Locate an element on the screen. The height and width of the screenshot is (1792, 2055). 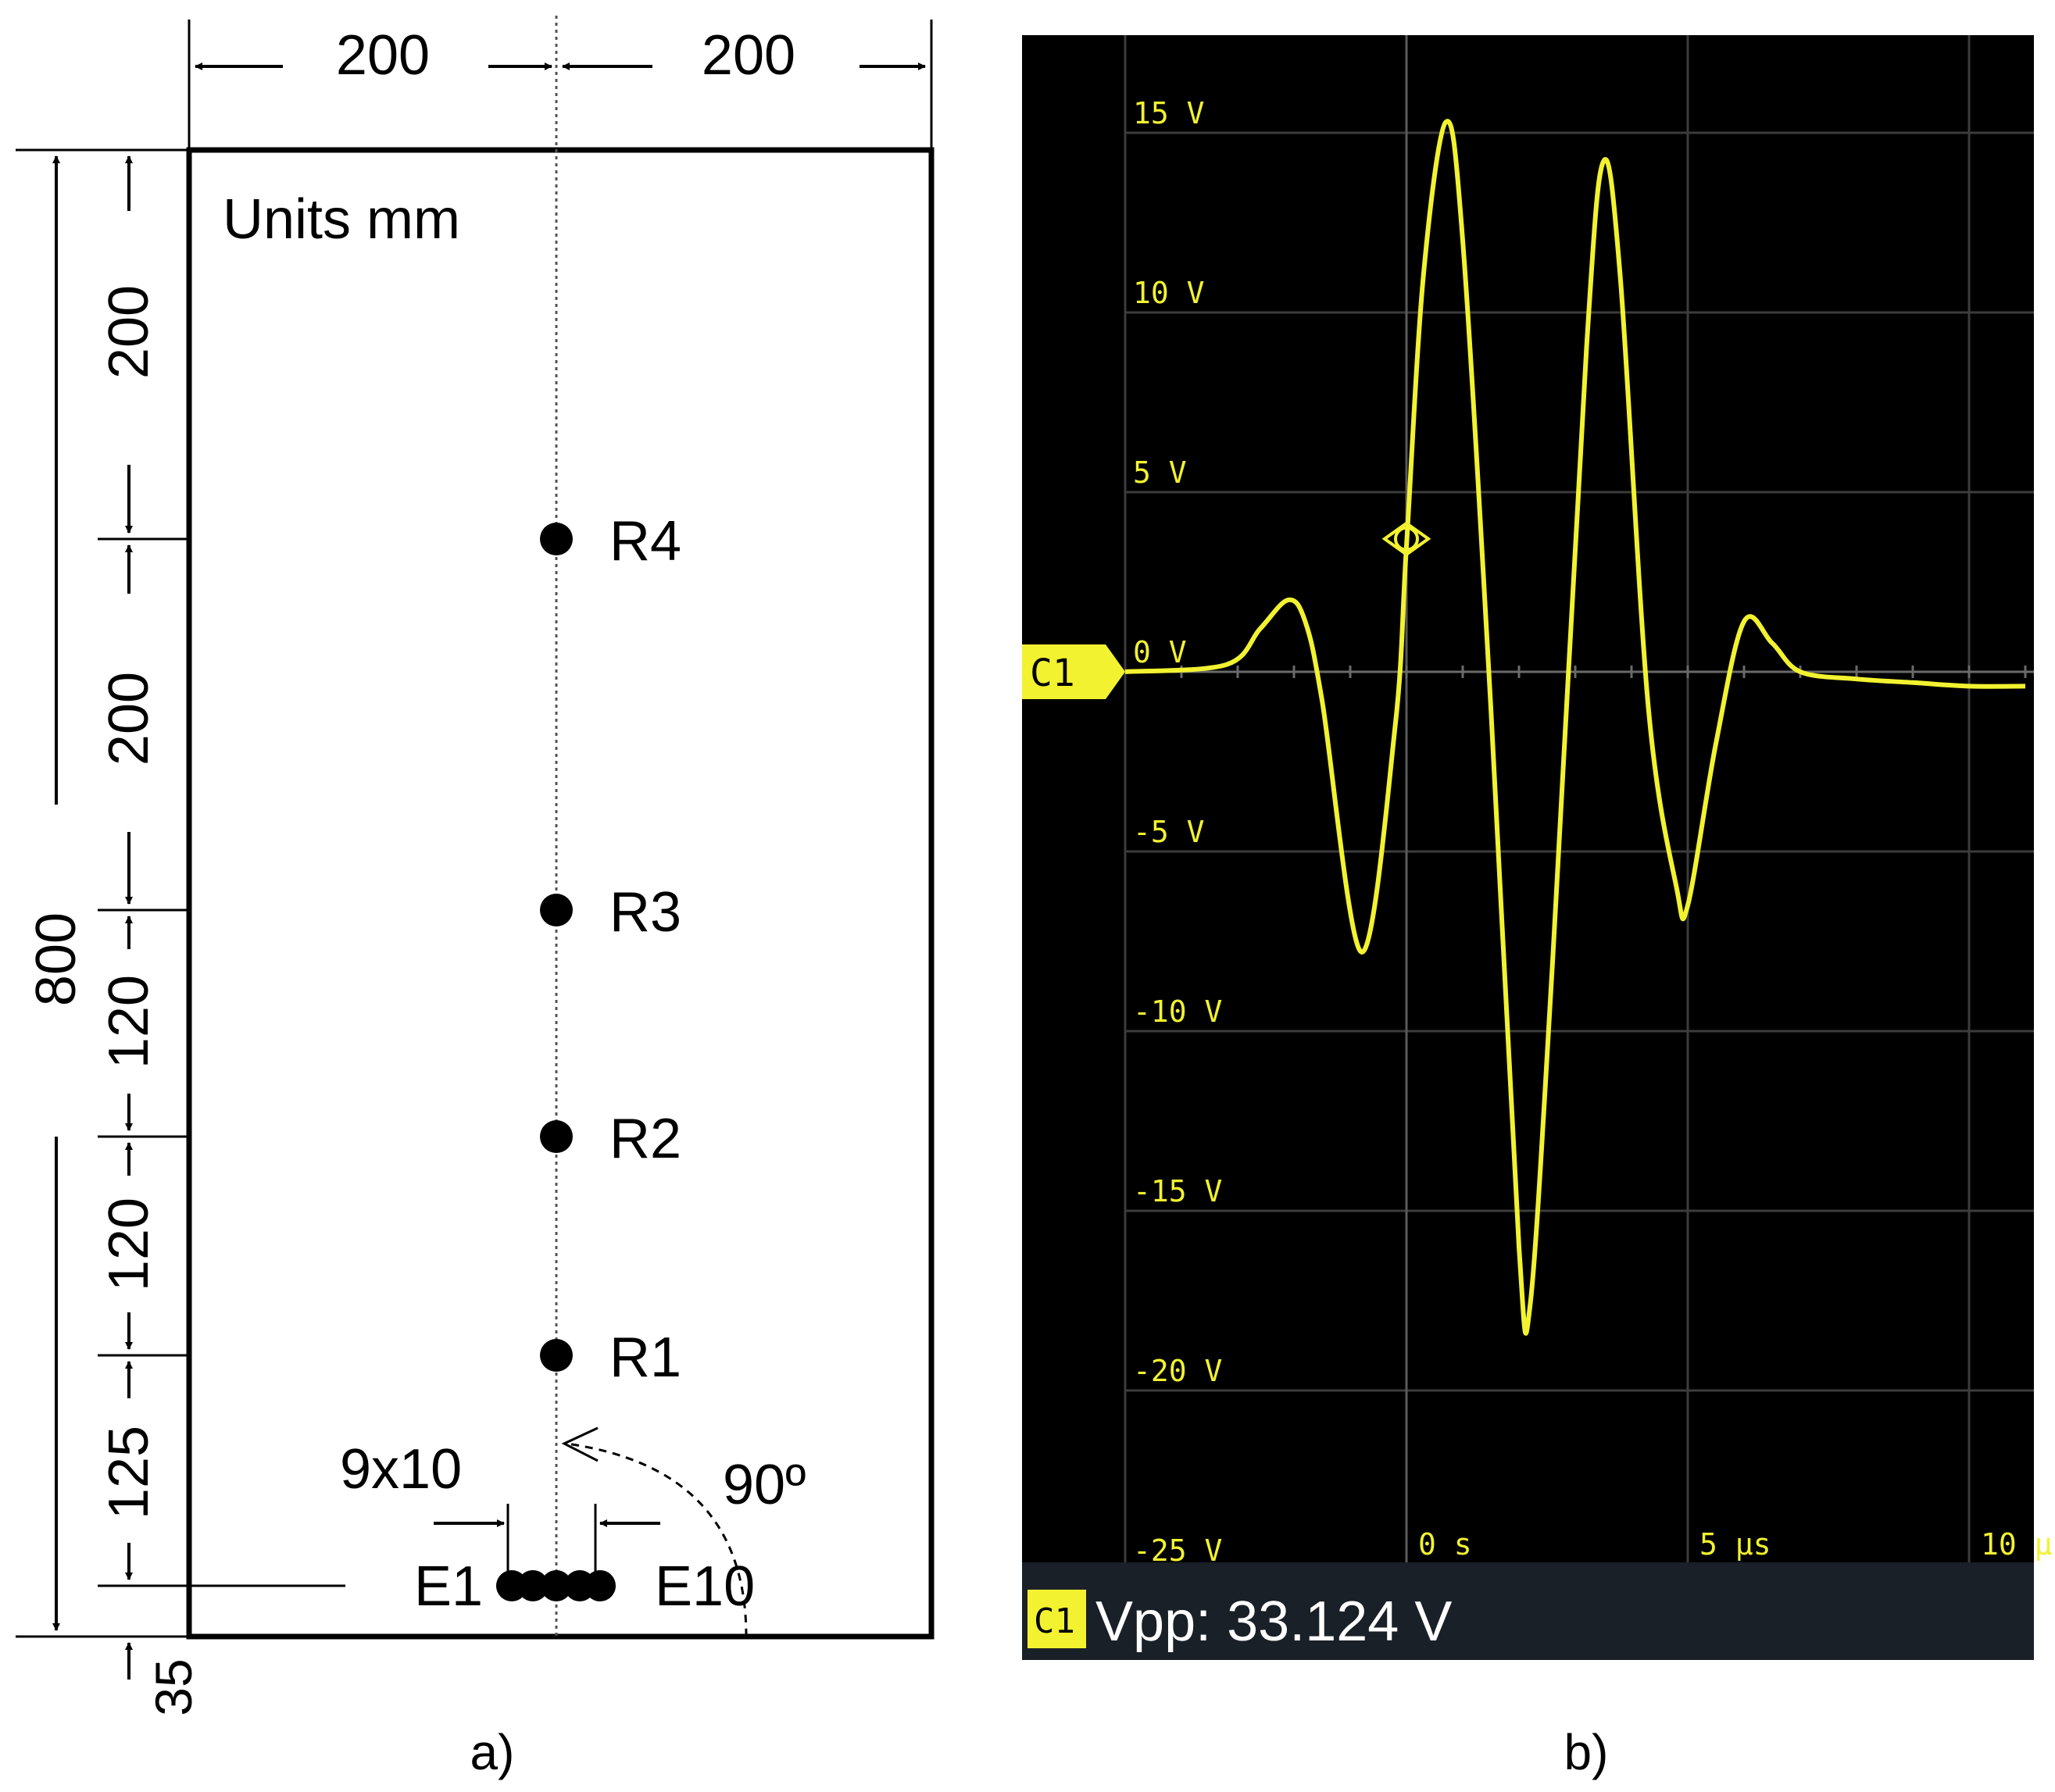
dim-v-bottom: 35 is located at coordinates (173, 1686).